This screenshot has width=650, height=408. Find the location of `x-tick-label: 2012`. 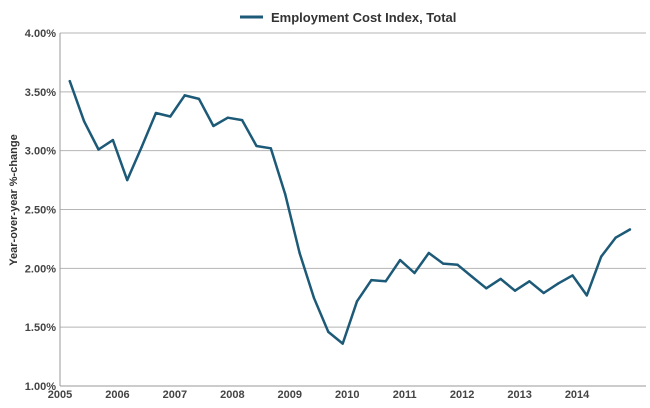

x-tick-label: 2012 is located at coordinates (462, 395).